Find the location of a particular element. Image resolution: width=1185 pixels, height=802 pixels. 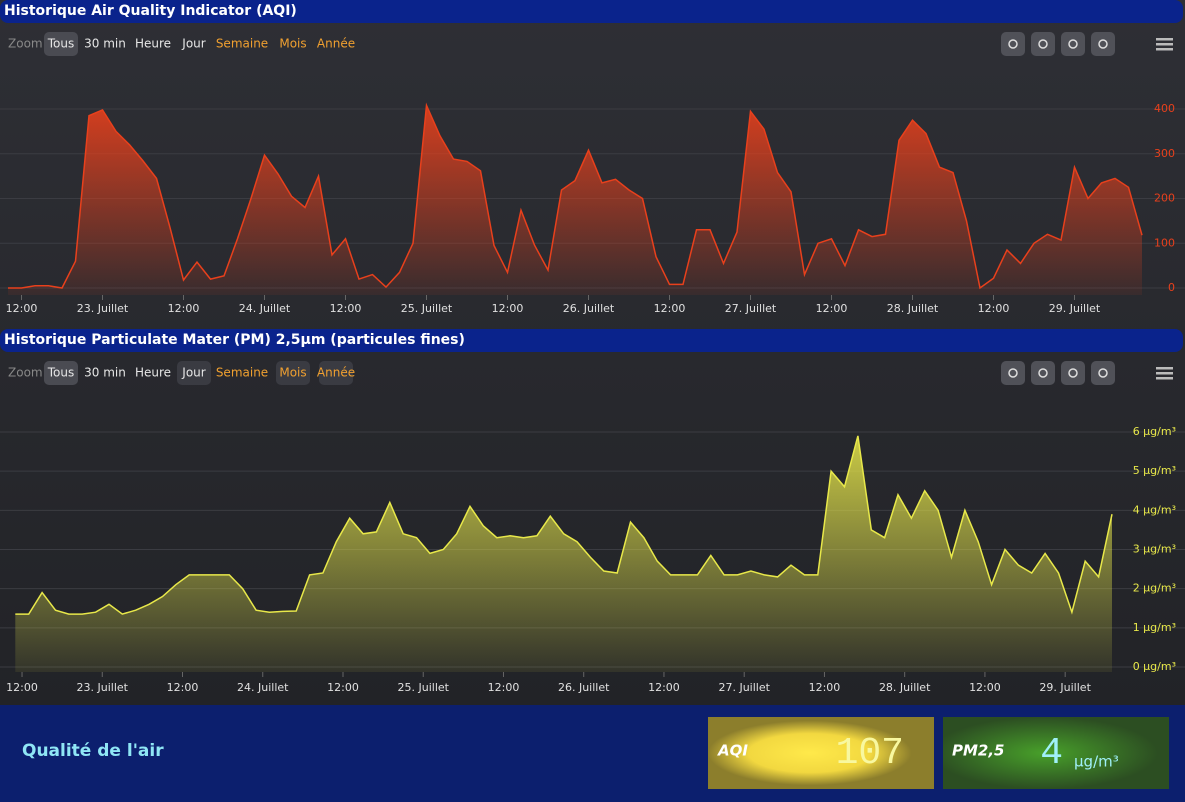

pm-value: 4 is located at coordinates (1051, 753).